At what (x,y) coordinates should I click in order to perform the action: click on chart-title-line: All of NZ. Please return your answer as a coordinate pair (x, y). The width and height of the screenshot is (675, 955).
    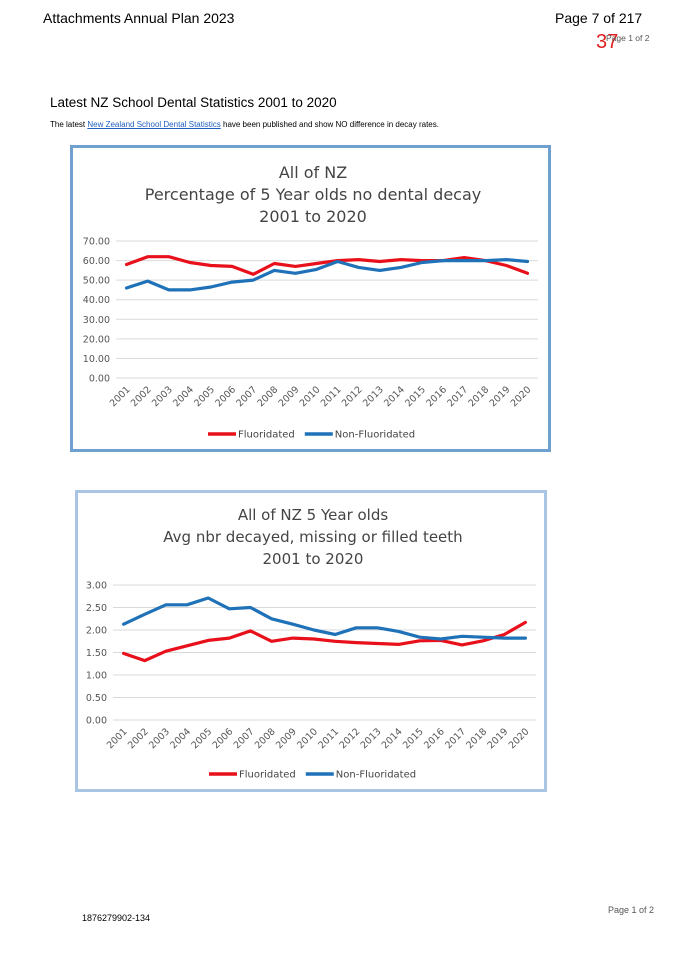
    Looking at the image, I should click on (313, 172).